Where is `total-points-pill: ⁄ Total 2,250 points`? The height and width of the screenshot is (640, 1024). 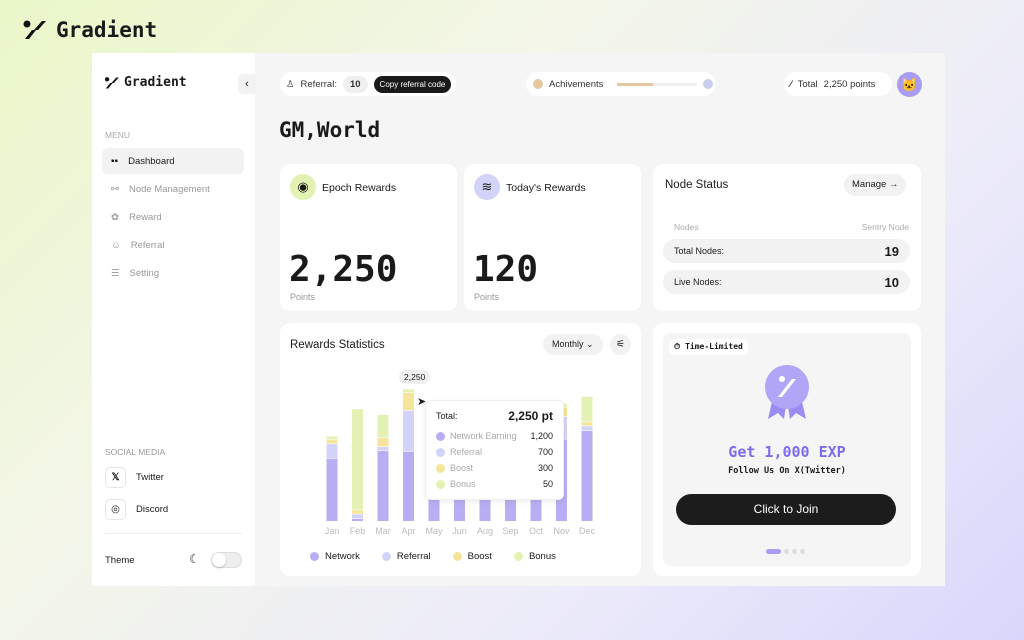
total-points-pill: ⁄ Total 2,250 points is located at coordinates (838, 84).